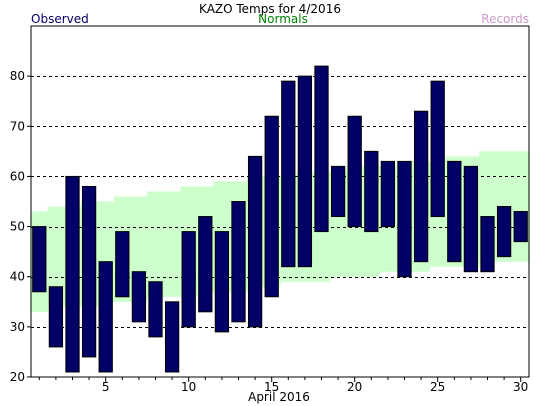 The image size is (540, 406). I want to click on y-tick-label-40: 40, so click(17, 277).